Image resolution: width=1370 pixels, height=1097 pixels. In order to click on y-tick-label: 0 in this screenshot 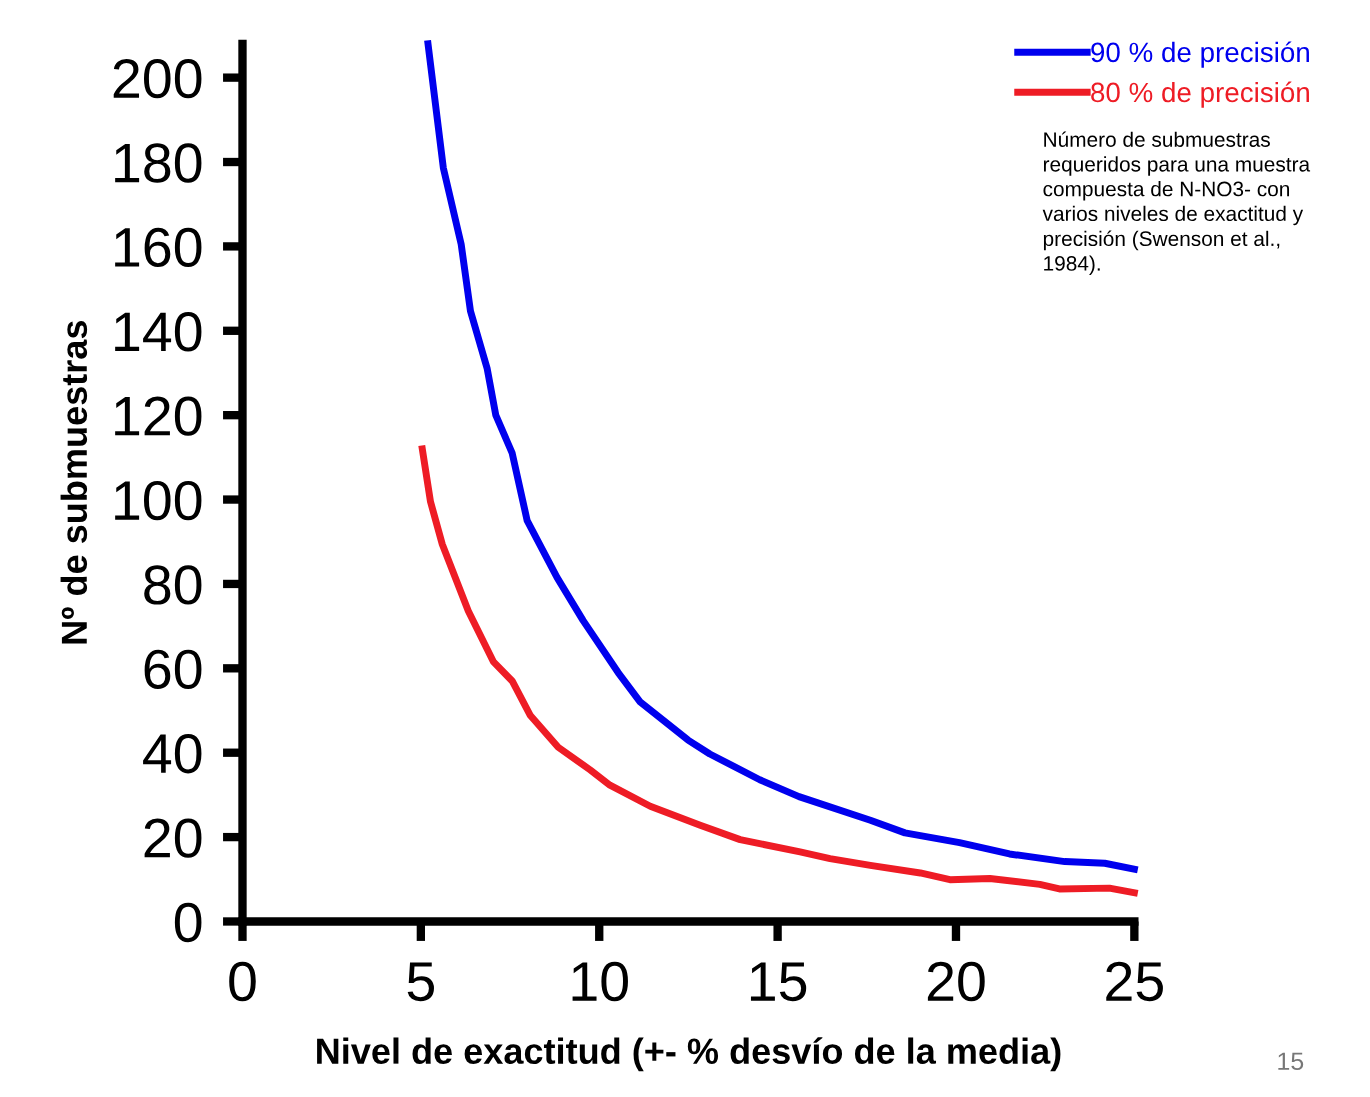, I will do `click(188, 922)`.